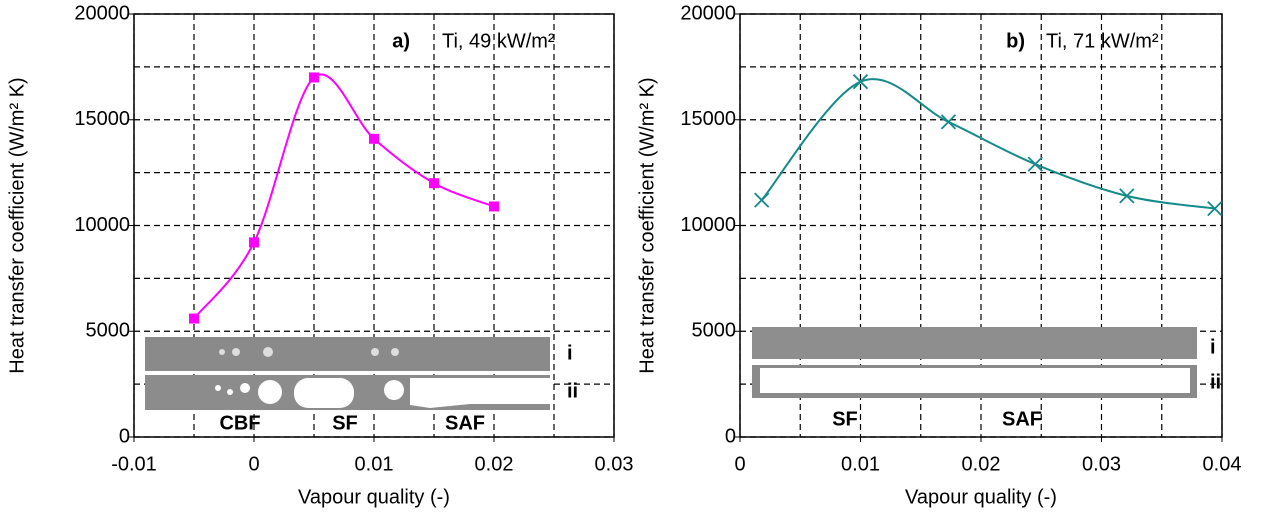 The width and height of the screenshot is (1265, 519). I want to click on subtitle: Ti, 71 kW/m², so click(1102, 41).